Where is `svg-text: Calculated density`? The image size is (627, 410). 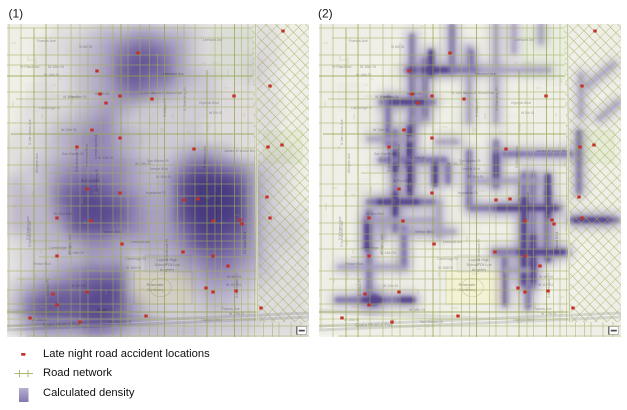
svg-text: Calculated density is located at coordinates (89, 393).